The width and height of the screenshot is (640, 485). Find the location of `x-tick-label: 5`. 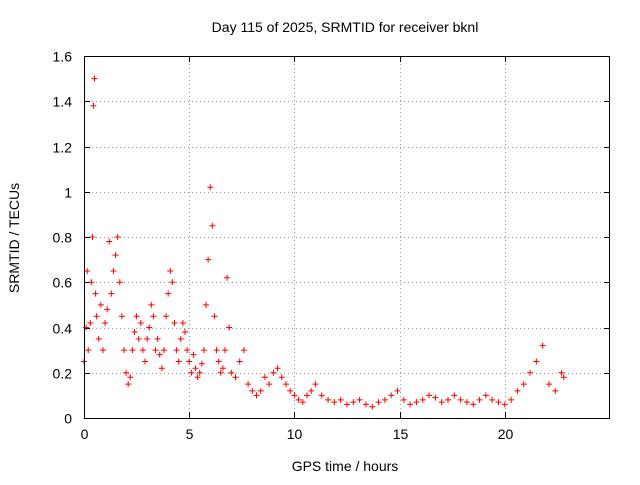

x-tick-label: 5 is located at coordinates (190, 434).